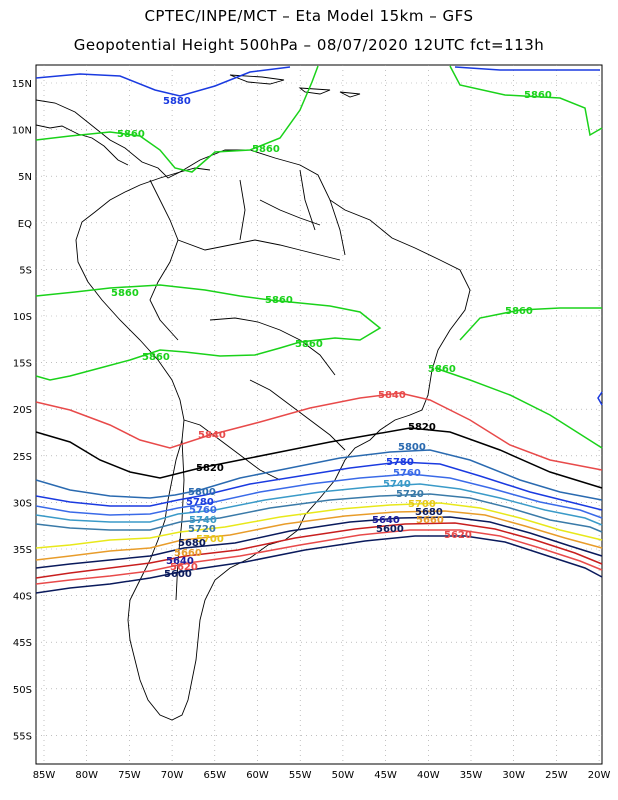  What do you see at coordinates (599, 775) in the screenshot?
I see `lon-tick-label: 20W` at bounding box center [599, 775].